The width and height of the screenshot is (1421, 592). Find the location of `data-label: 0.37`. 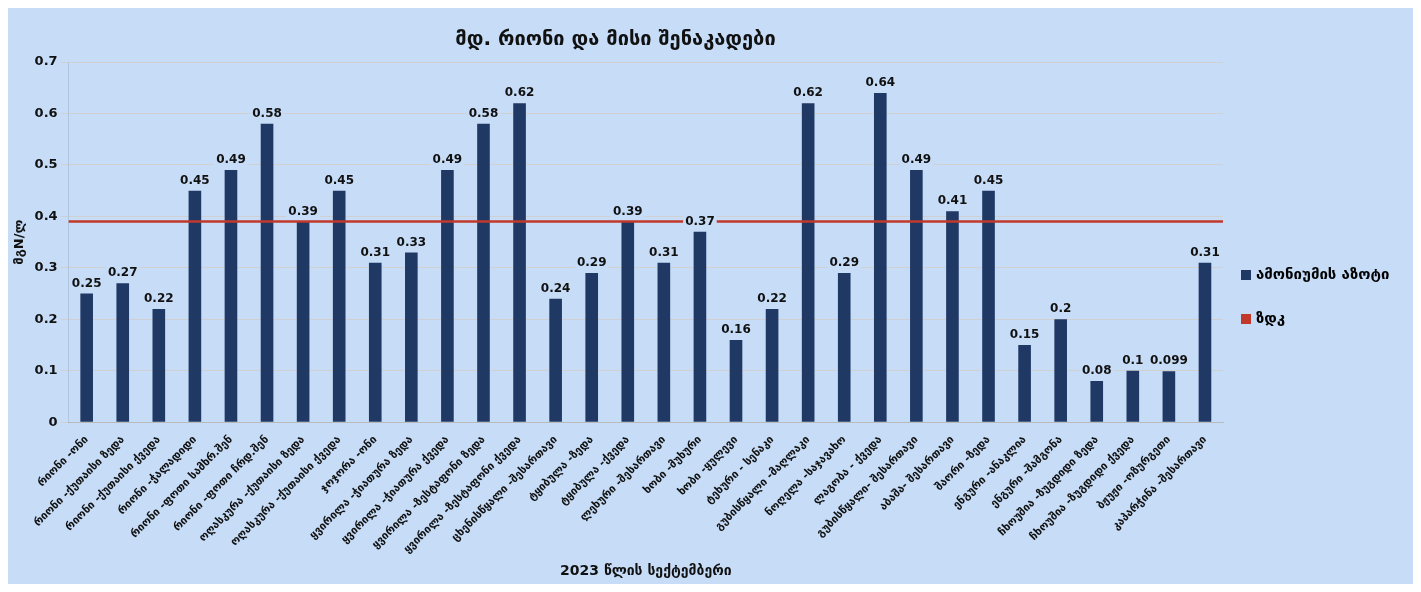

data-label: 0.37 is located at coordinates (700, 220).